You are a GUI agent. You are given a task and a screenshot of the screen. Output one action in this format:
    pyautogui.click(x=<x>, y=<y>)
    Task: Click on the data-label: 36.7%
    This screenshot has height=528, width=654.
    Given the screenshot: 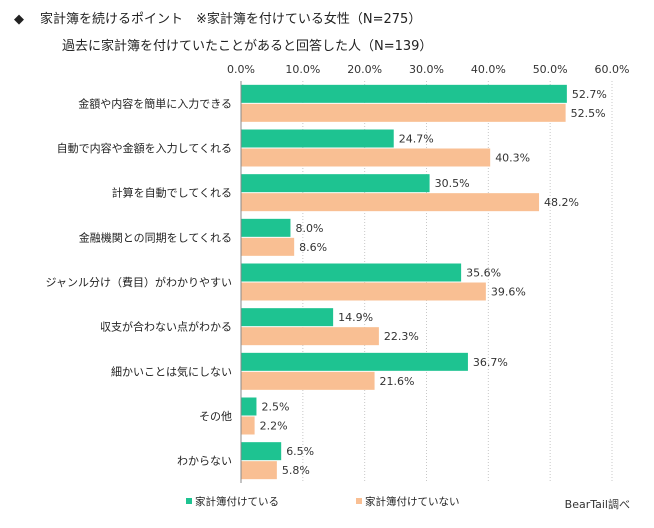 What is the action you would take?
    pyautogui.click(x=490, y=362)
    